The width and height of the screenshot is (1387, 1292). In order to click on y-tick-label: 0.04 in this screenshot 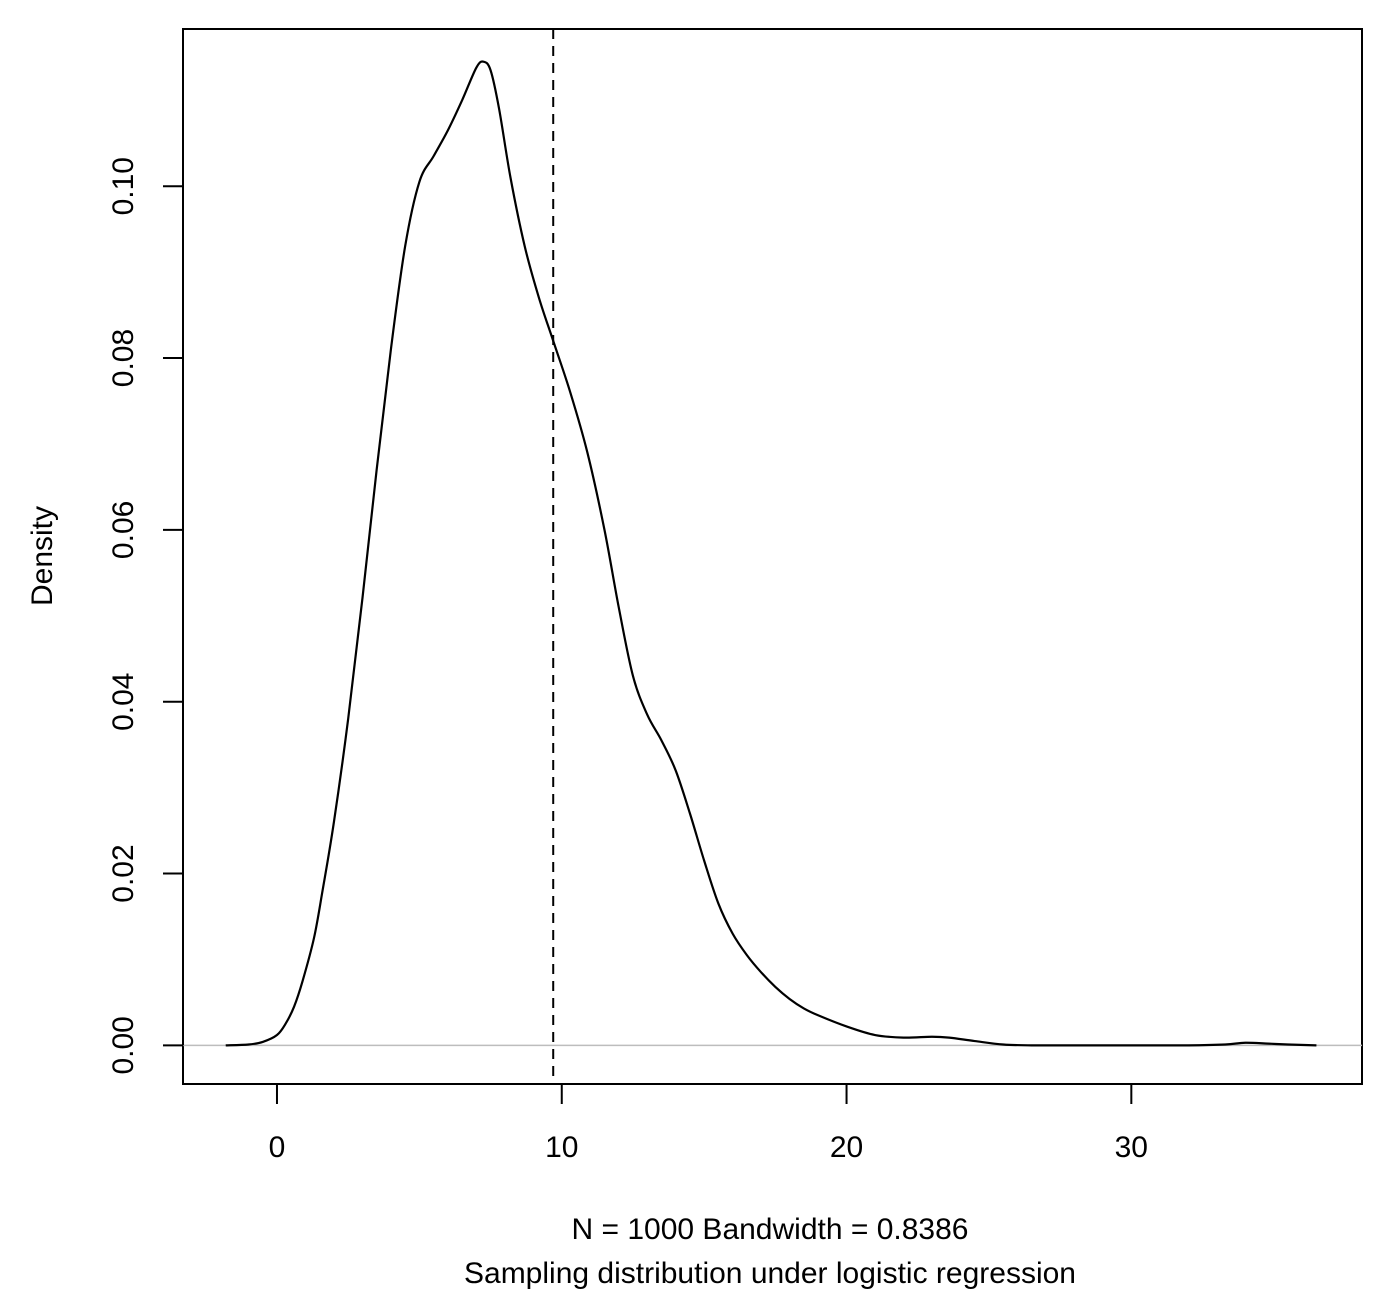, I will do `click(123, 701)`.